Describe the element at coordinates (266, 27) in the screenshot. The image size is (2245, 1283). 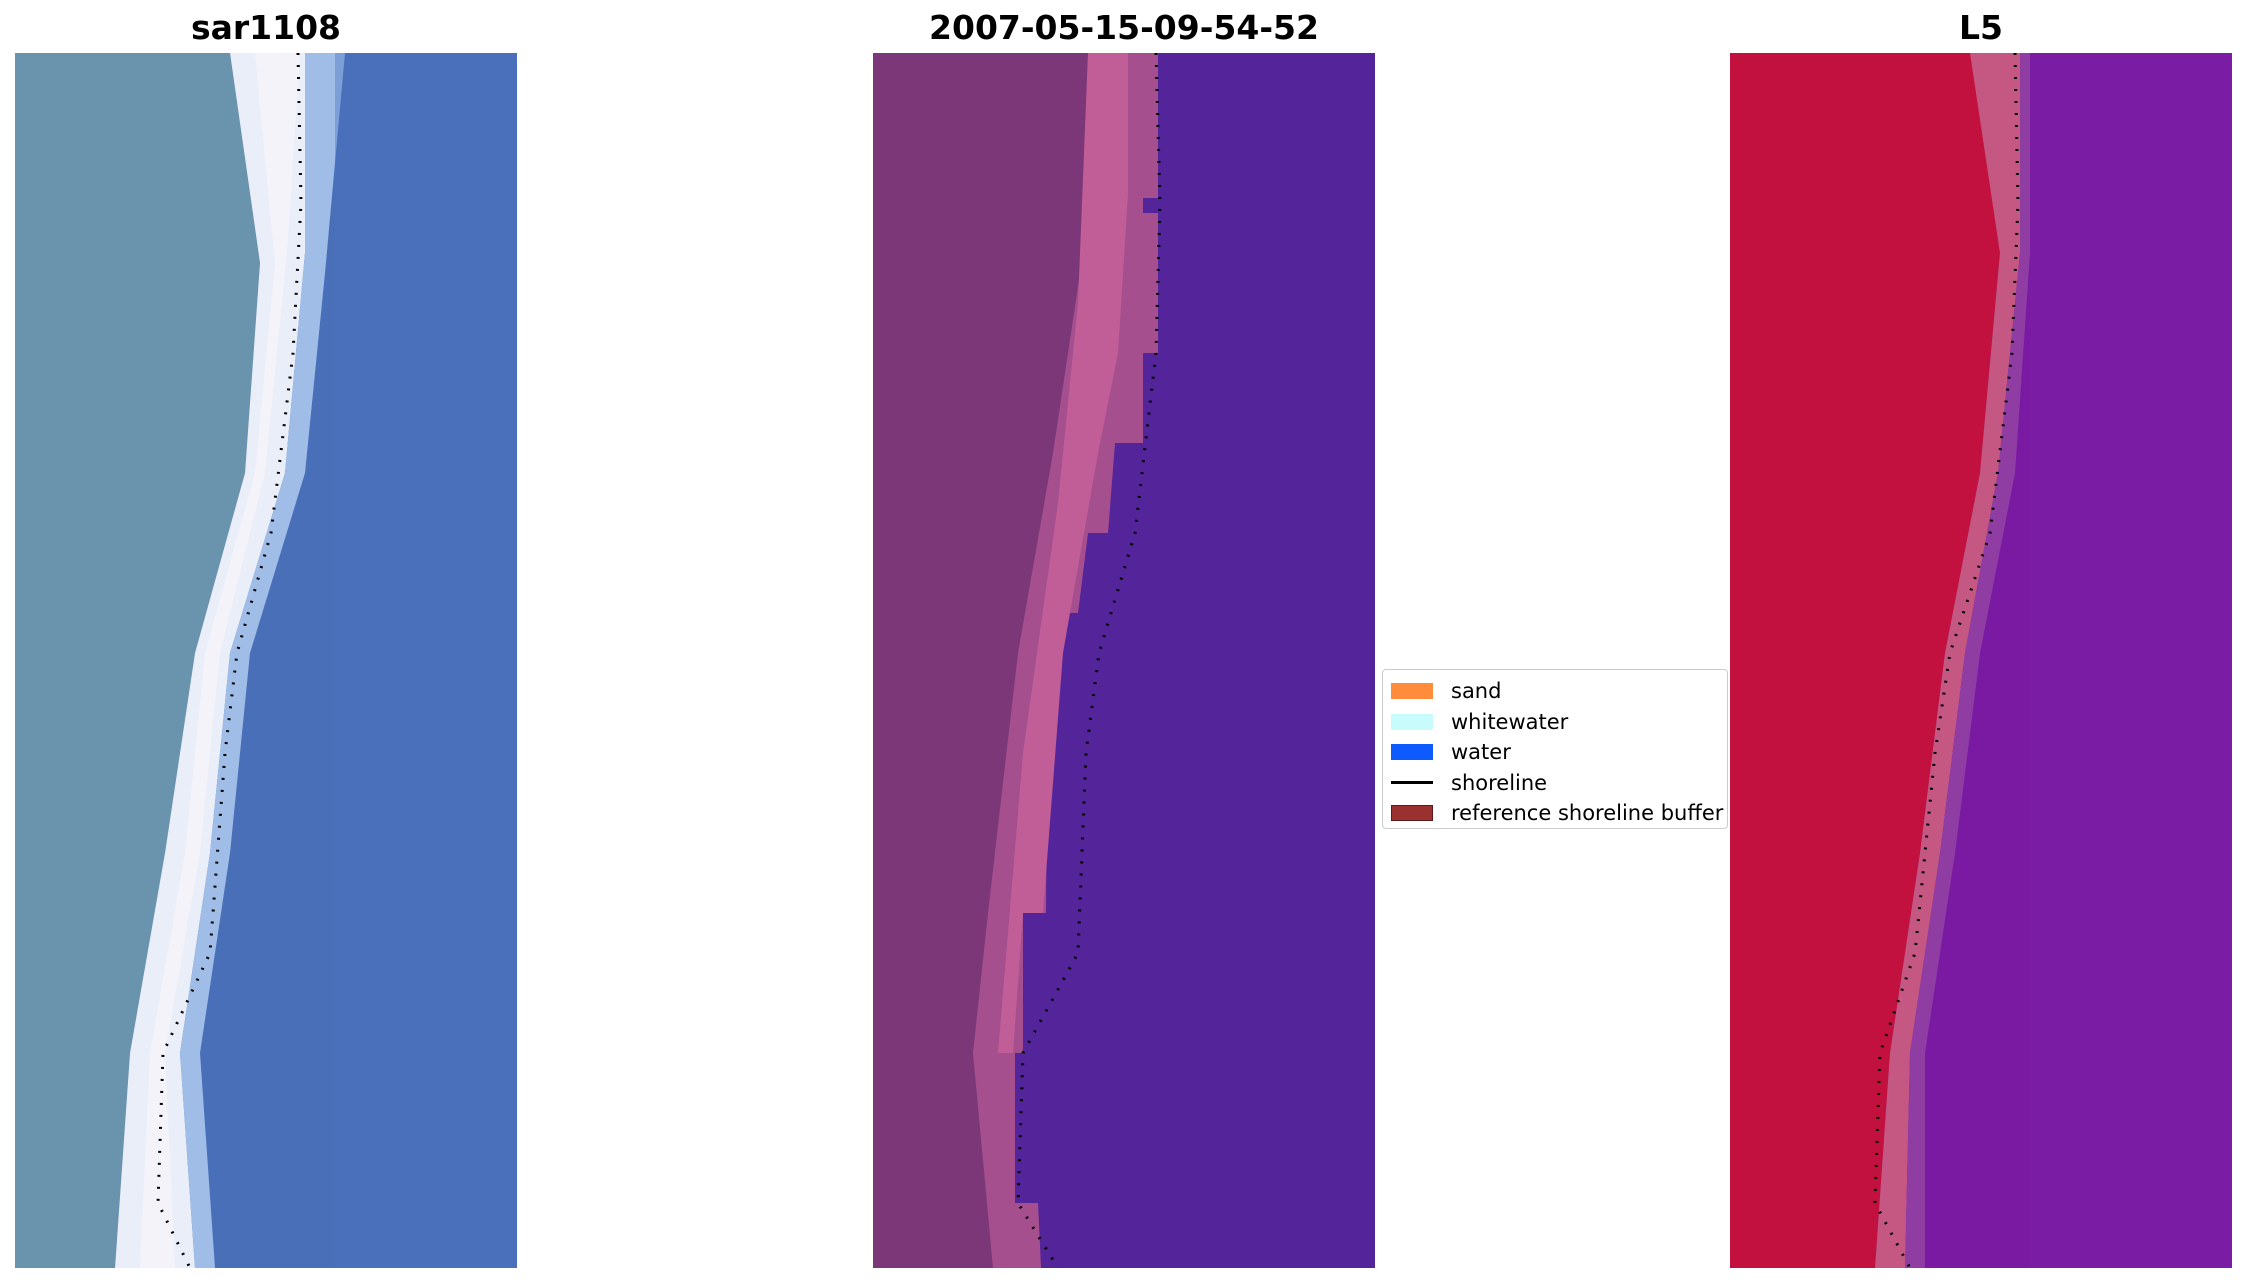
I see `panel-title-left: sar1108` at that location.